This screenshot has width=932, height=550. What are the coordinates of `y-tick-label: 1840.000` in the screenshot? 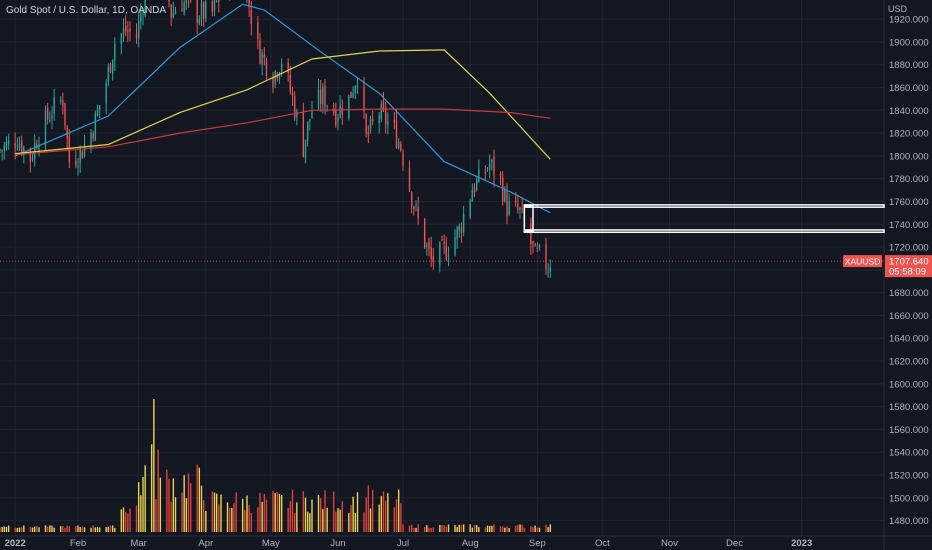 It's located at (909, 111).